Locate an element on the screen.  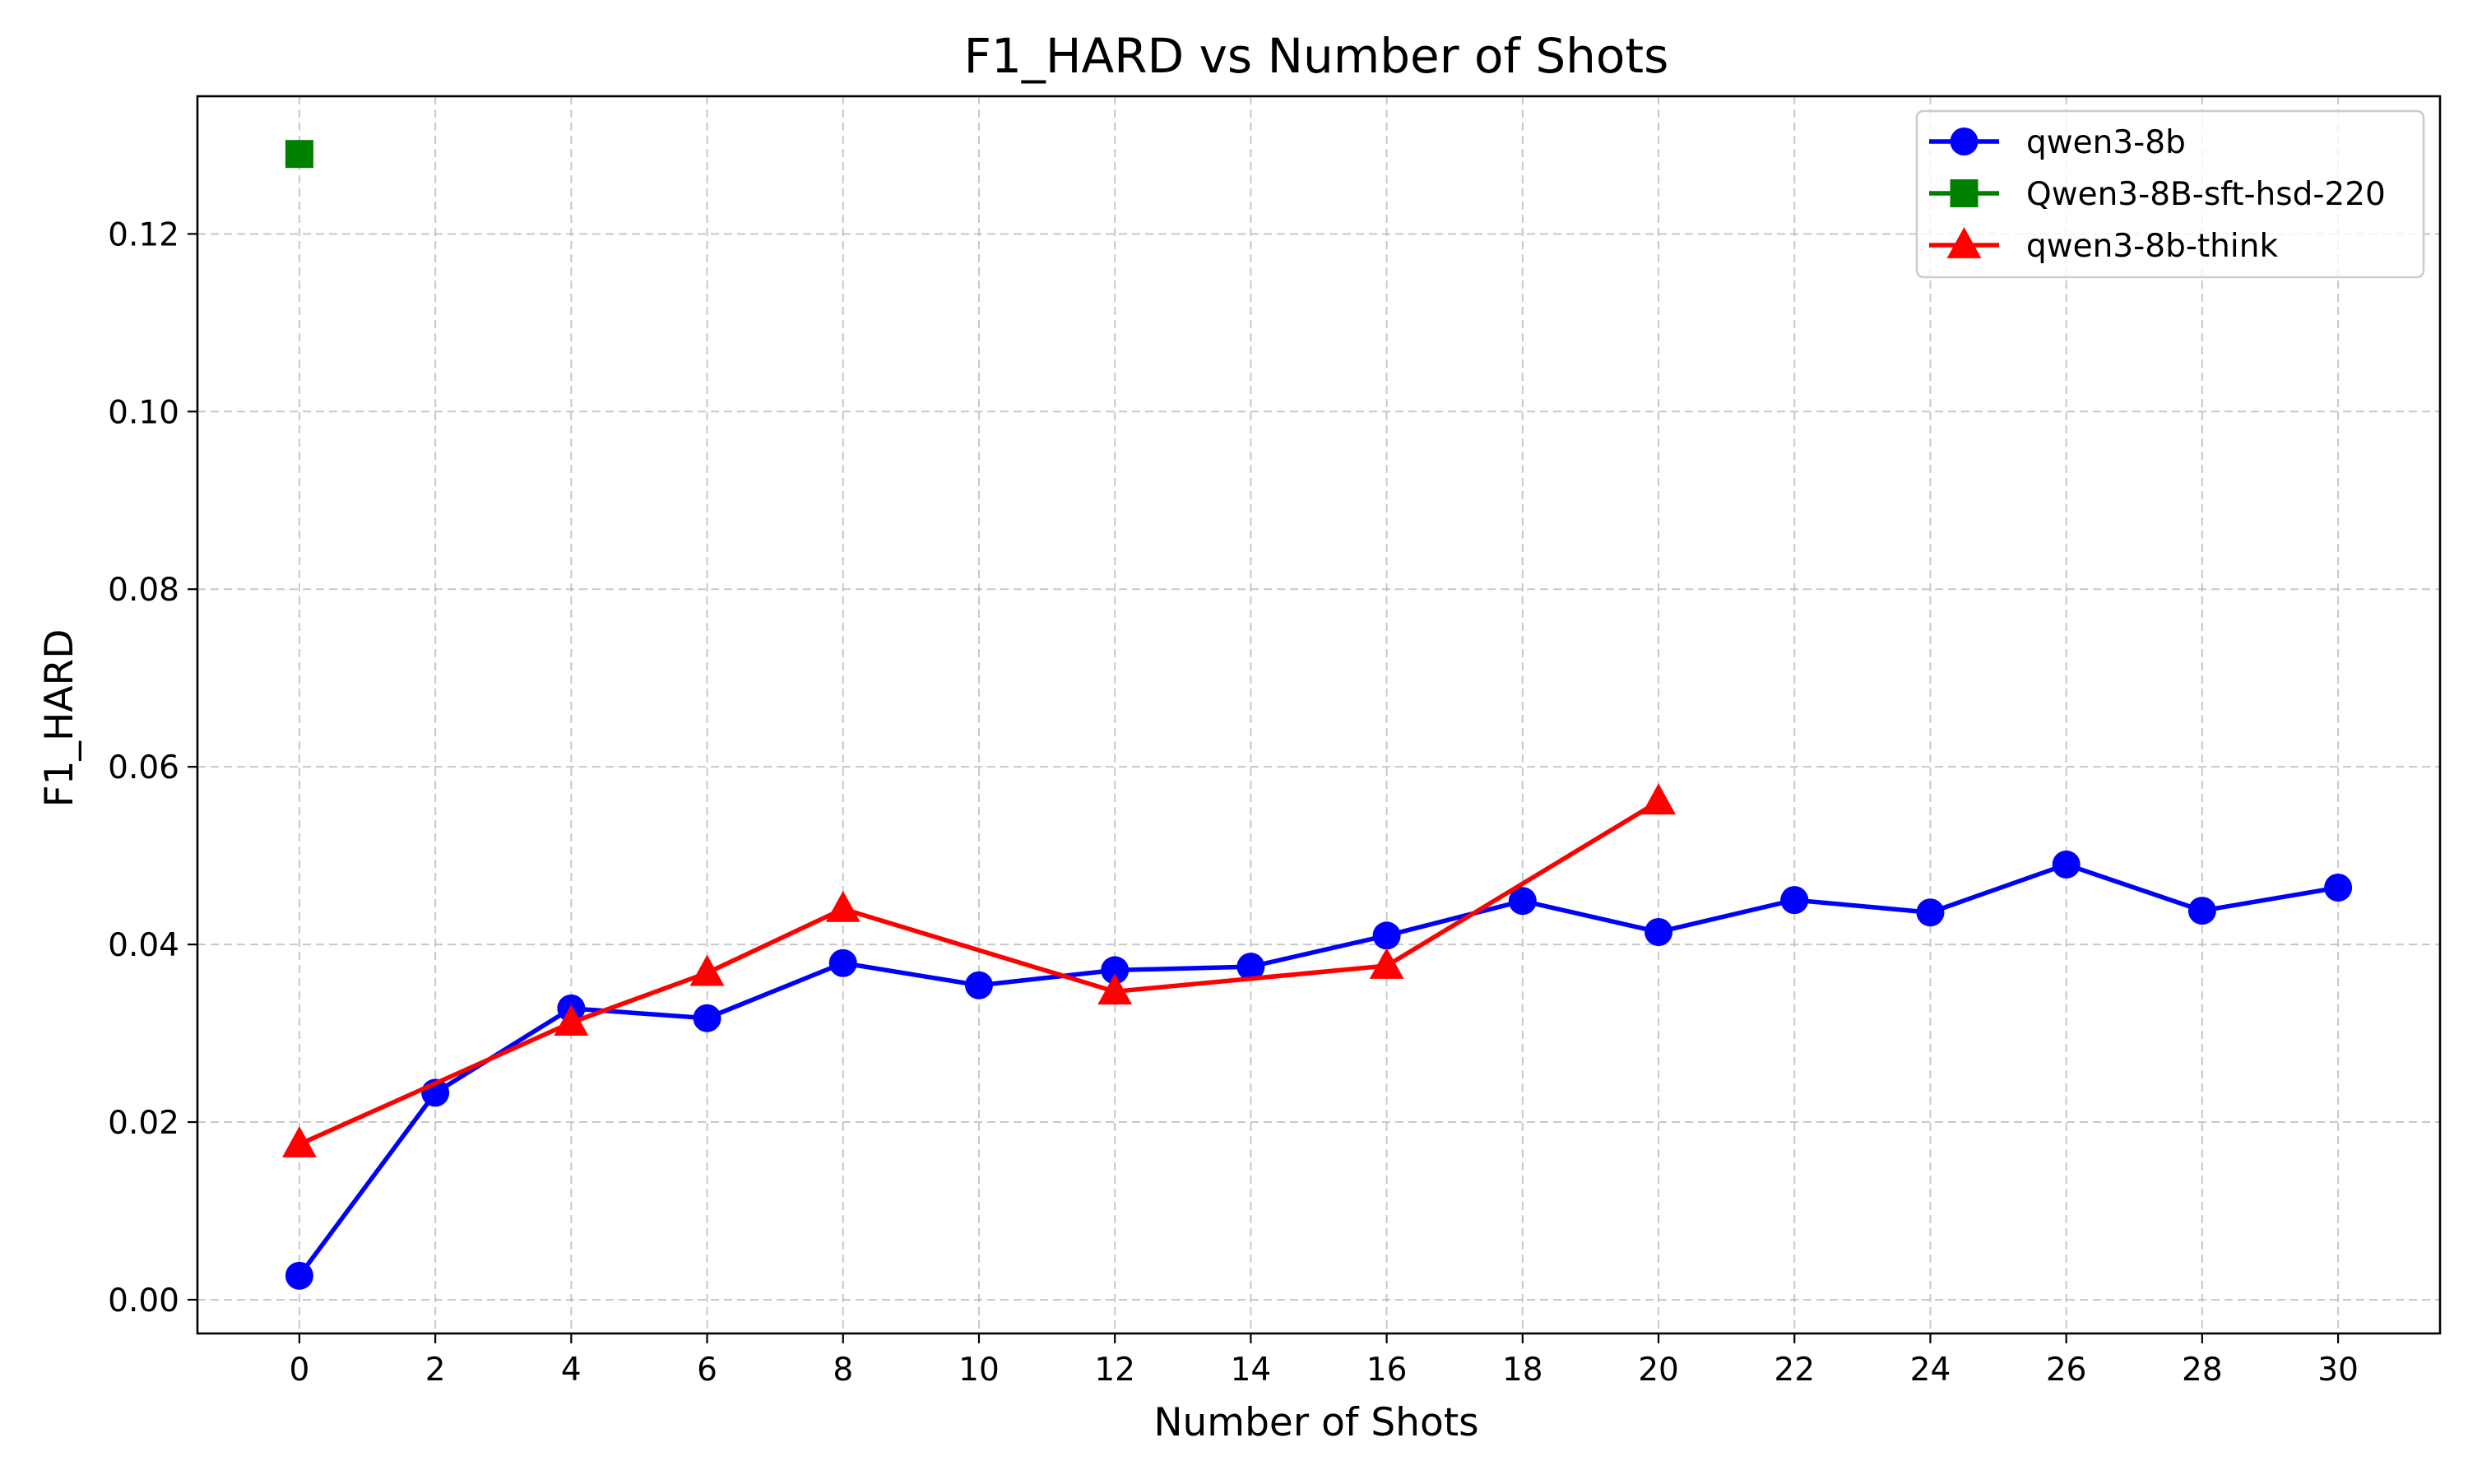
x-axis-label: Number of Shots is located at coordinates (1315, 1422).